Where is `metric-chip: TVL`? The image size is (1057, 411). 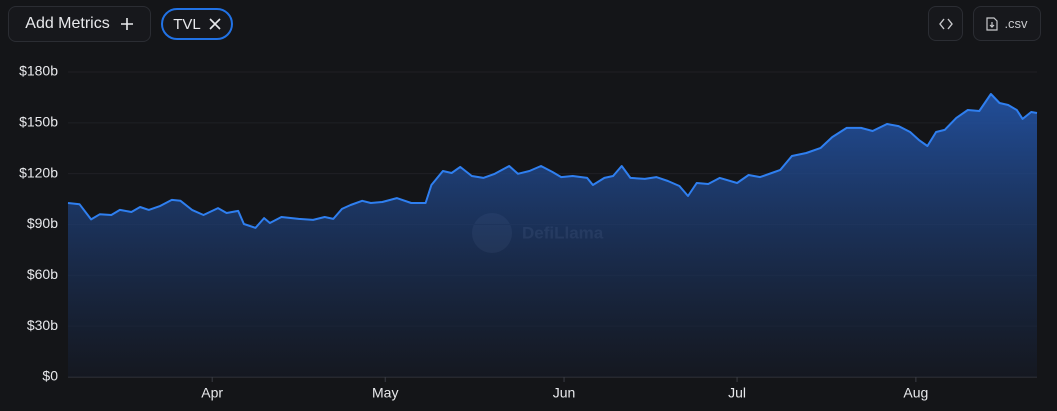
metric-chip: TVL is located at coordinates (197, 24).